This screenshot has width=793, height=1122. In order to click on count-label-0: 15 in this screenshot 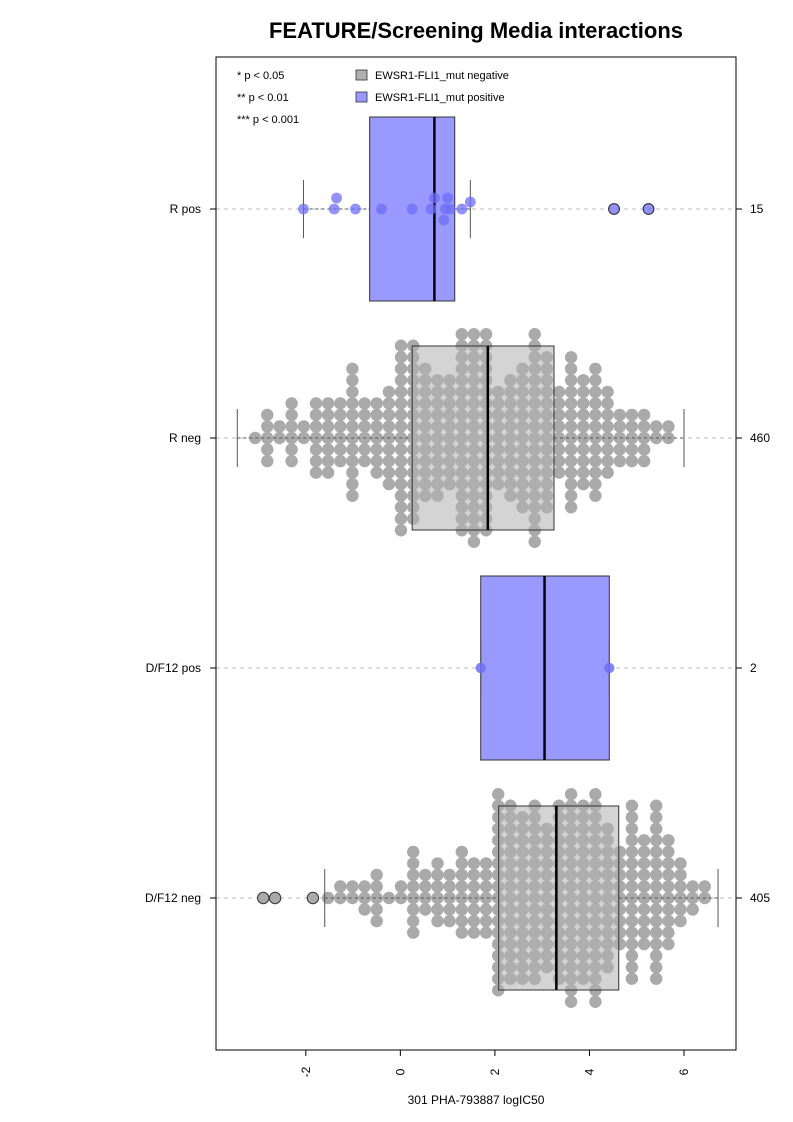, I will do `click(757, 209)`.